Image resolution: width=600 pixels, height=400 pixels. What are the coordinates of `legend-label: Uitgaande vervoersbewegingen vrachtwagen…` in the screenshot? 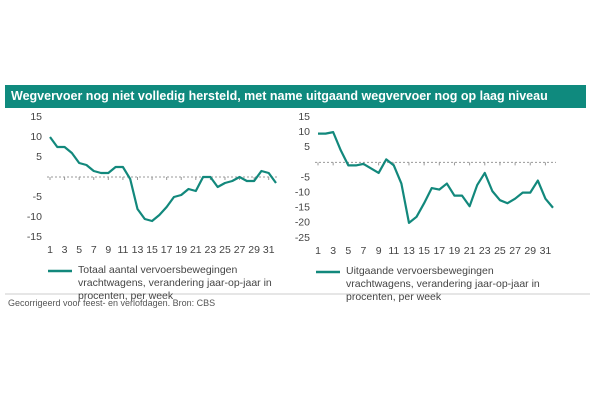 It's located at (443, 284).